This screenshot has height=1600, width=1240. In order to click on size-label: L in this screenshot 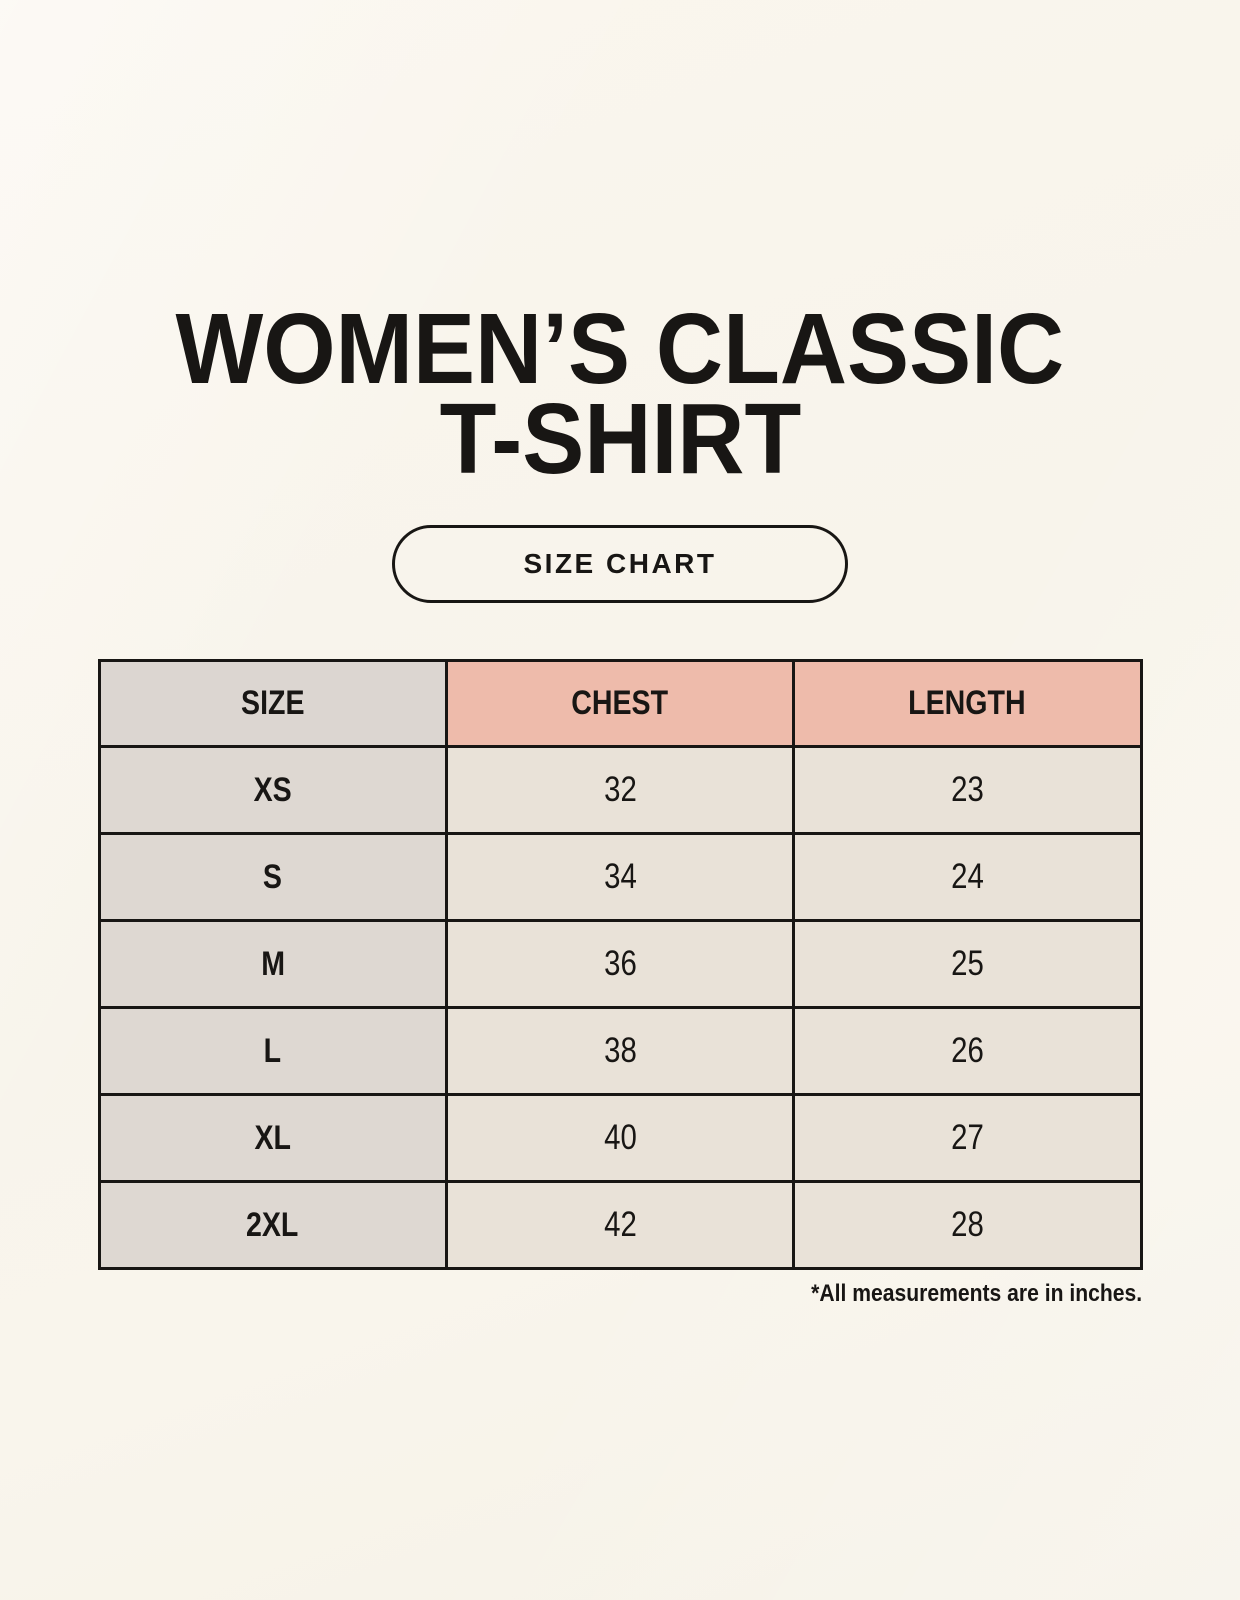, I will do `click(272, 1050)`.